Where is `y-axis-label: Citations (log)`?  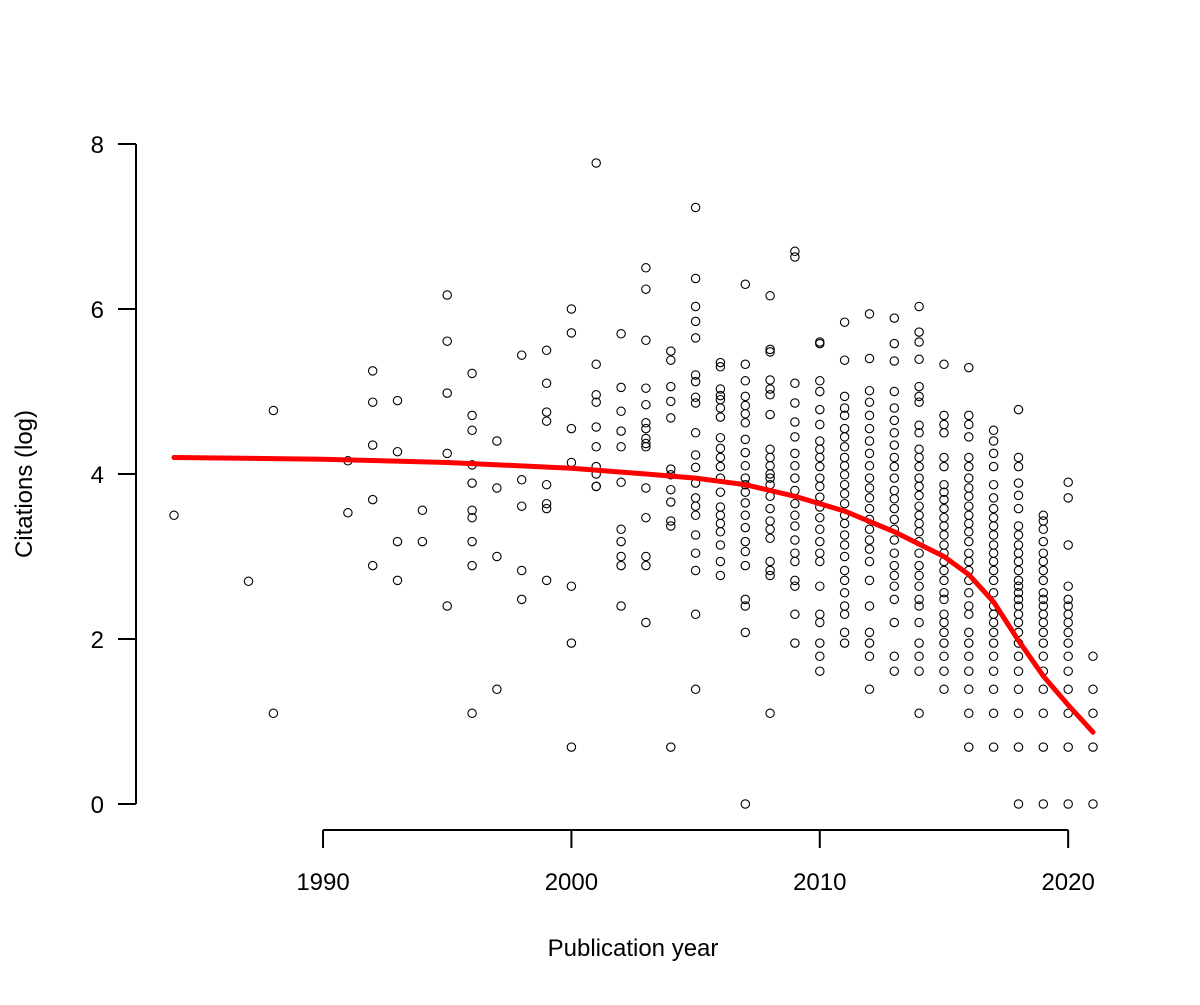
y-axis-label: Citations (log) is located at coordinates (24, 484).